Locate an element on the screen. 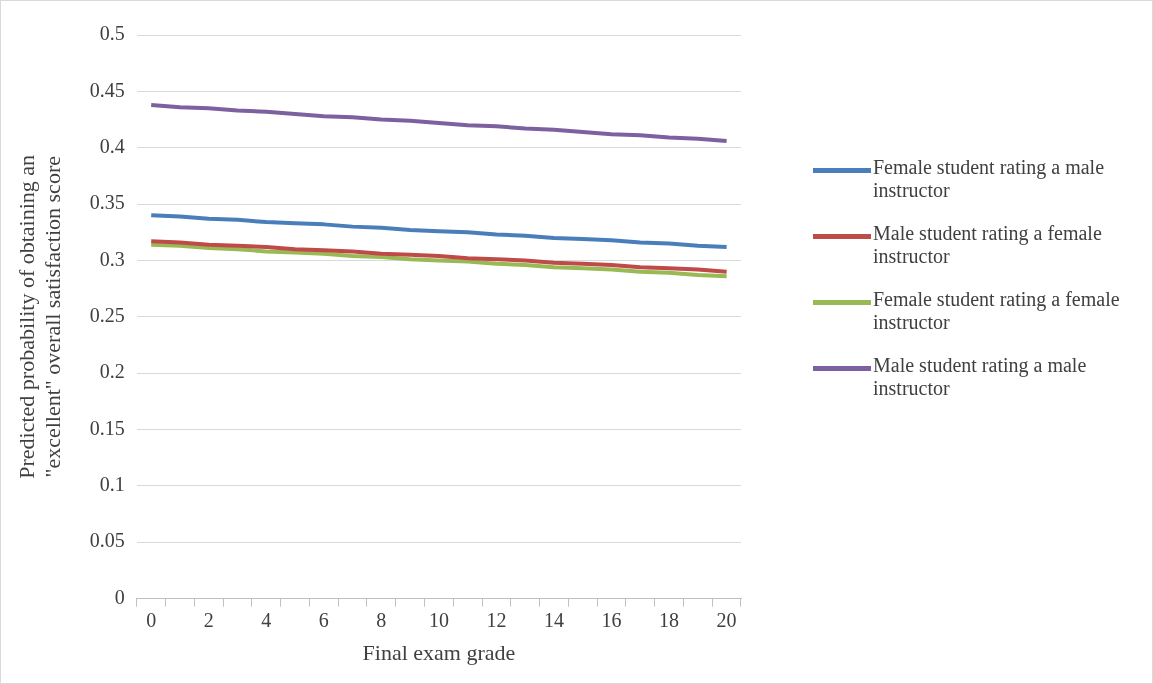 The image size is (1153, 684). y-tick-label: 0.1 is located at coordinates (112, 484).